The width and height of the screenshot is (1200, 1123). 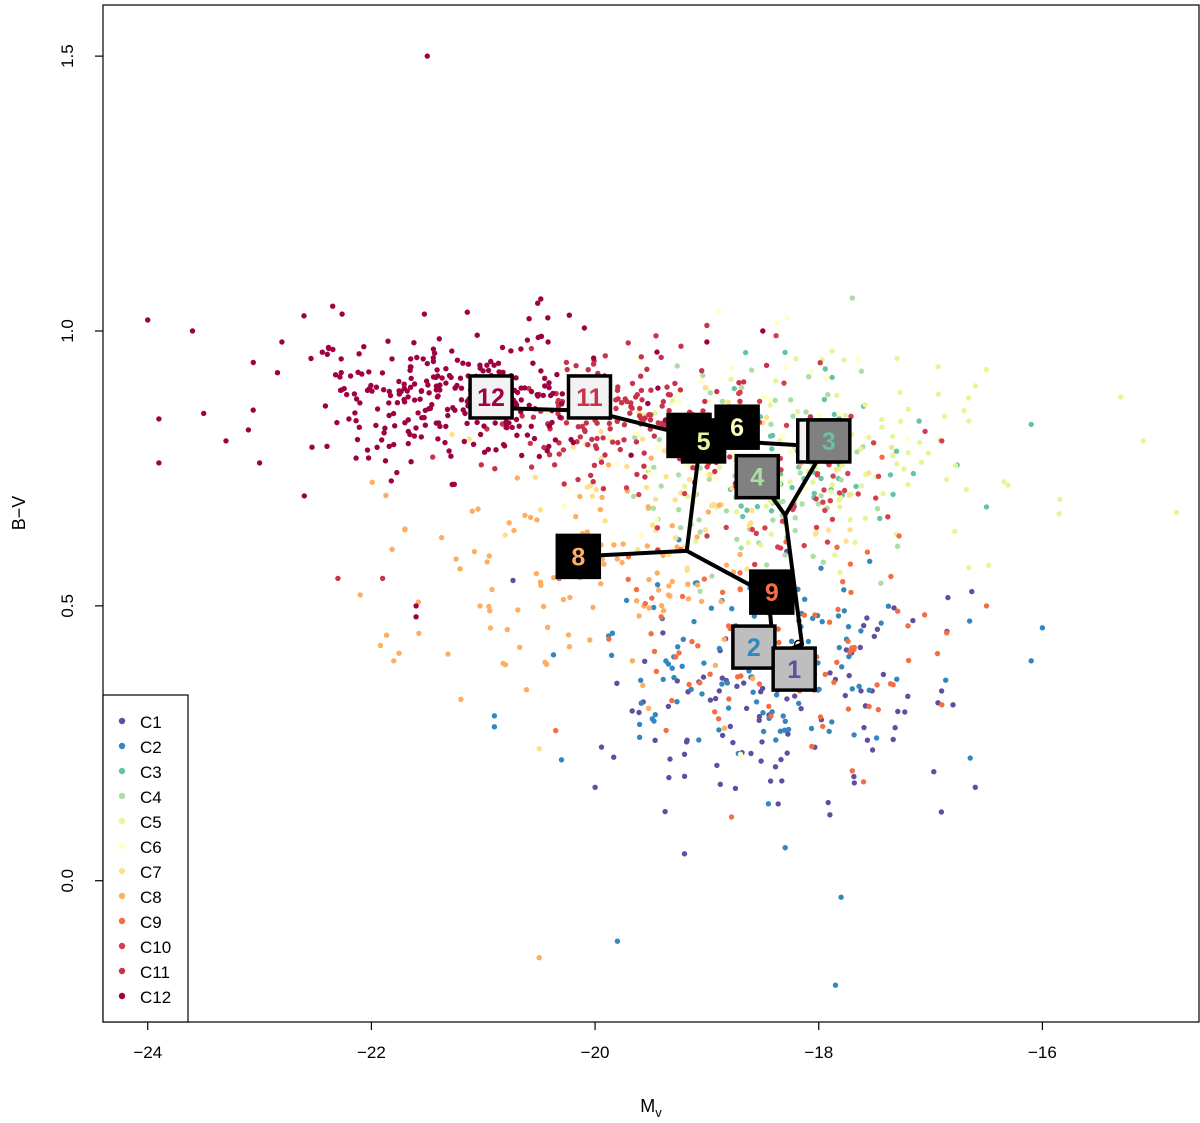 What do you see at coordinates (140, 772) in the screenshot?
I see `legend-item-c3: C3` at bounding box center [140, 772].